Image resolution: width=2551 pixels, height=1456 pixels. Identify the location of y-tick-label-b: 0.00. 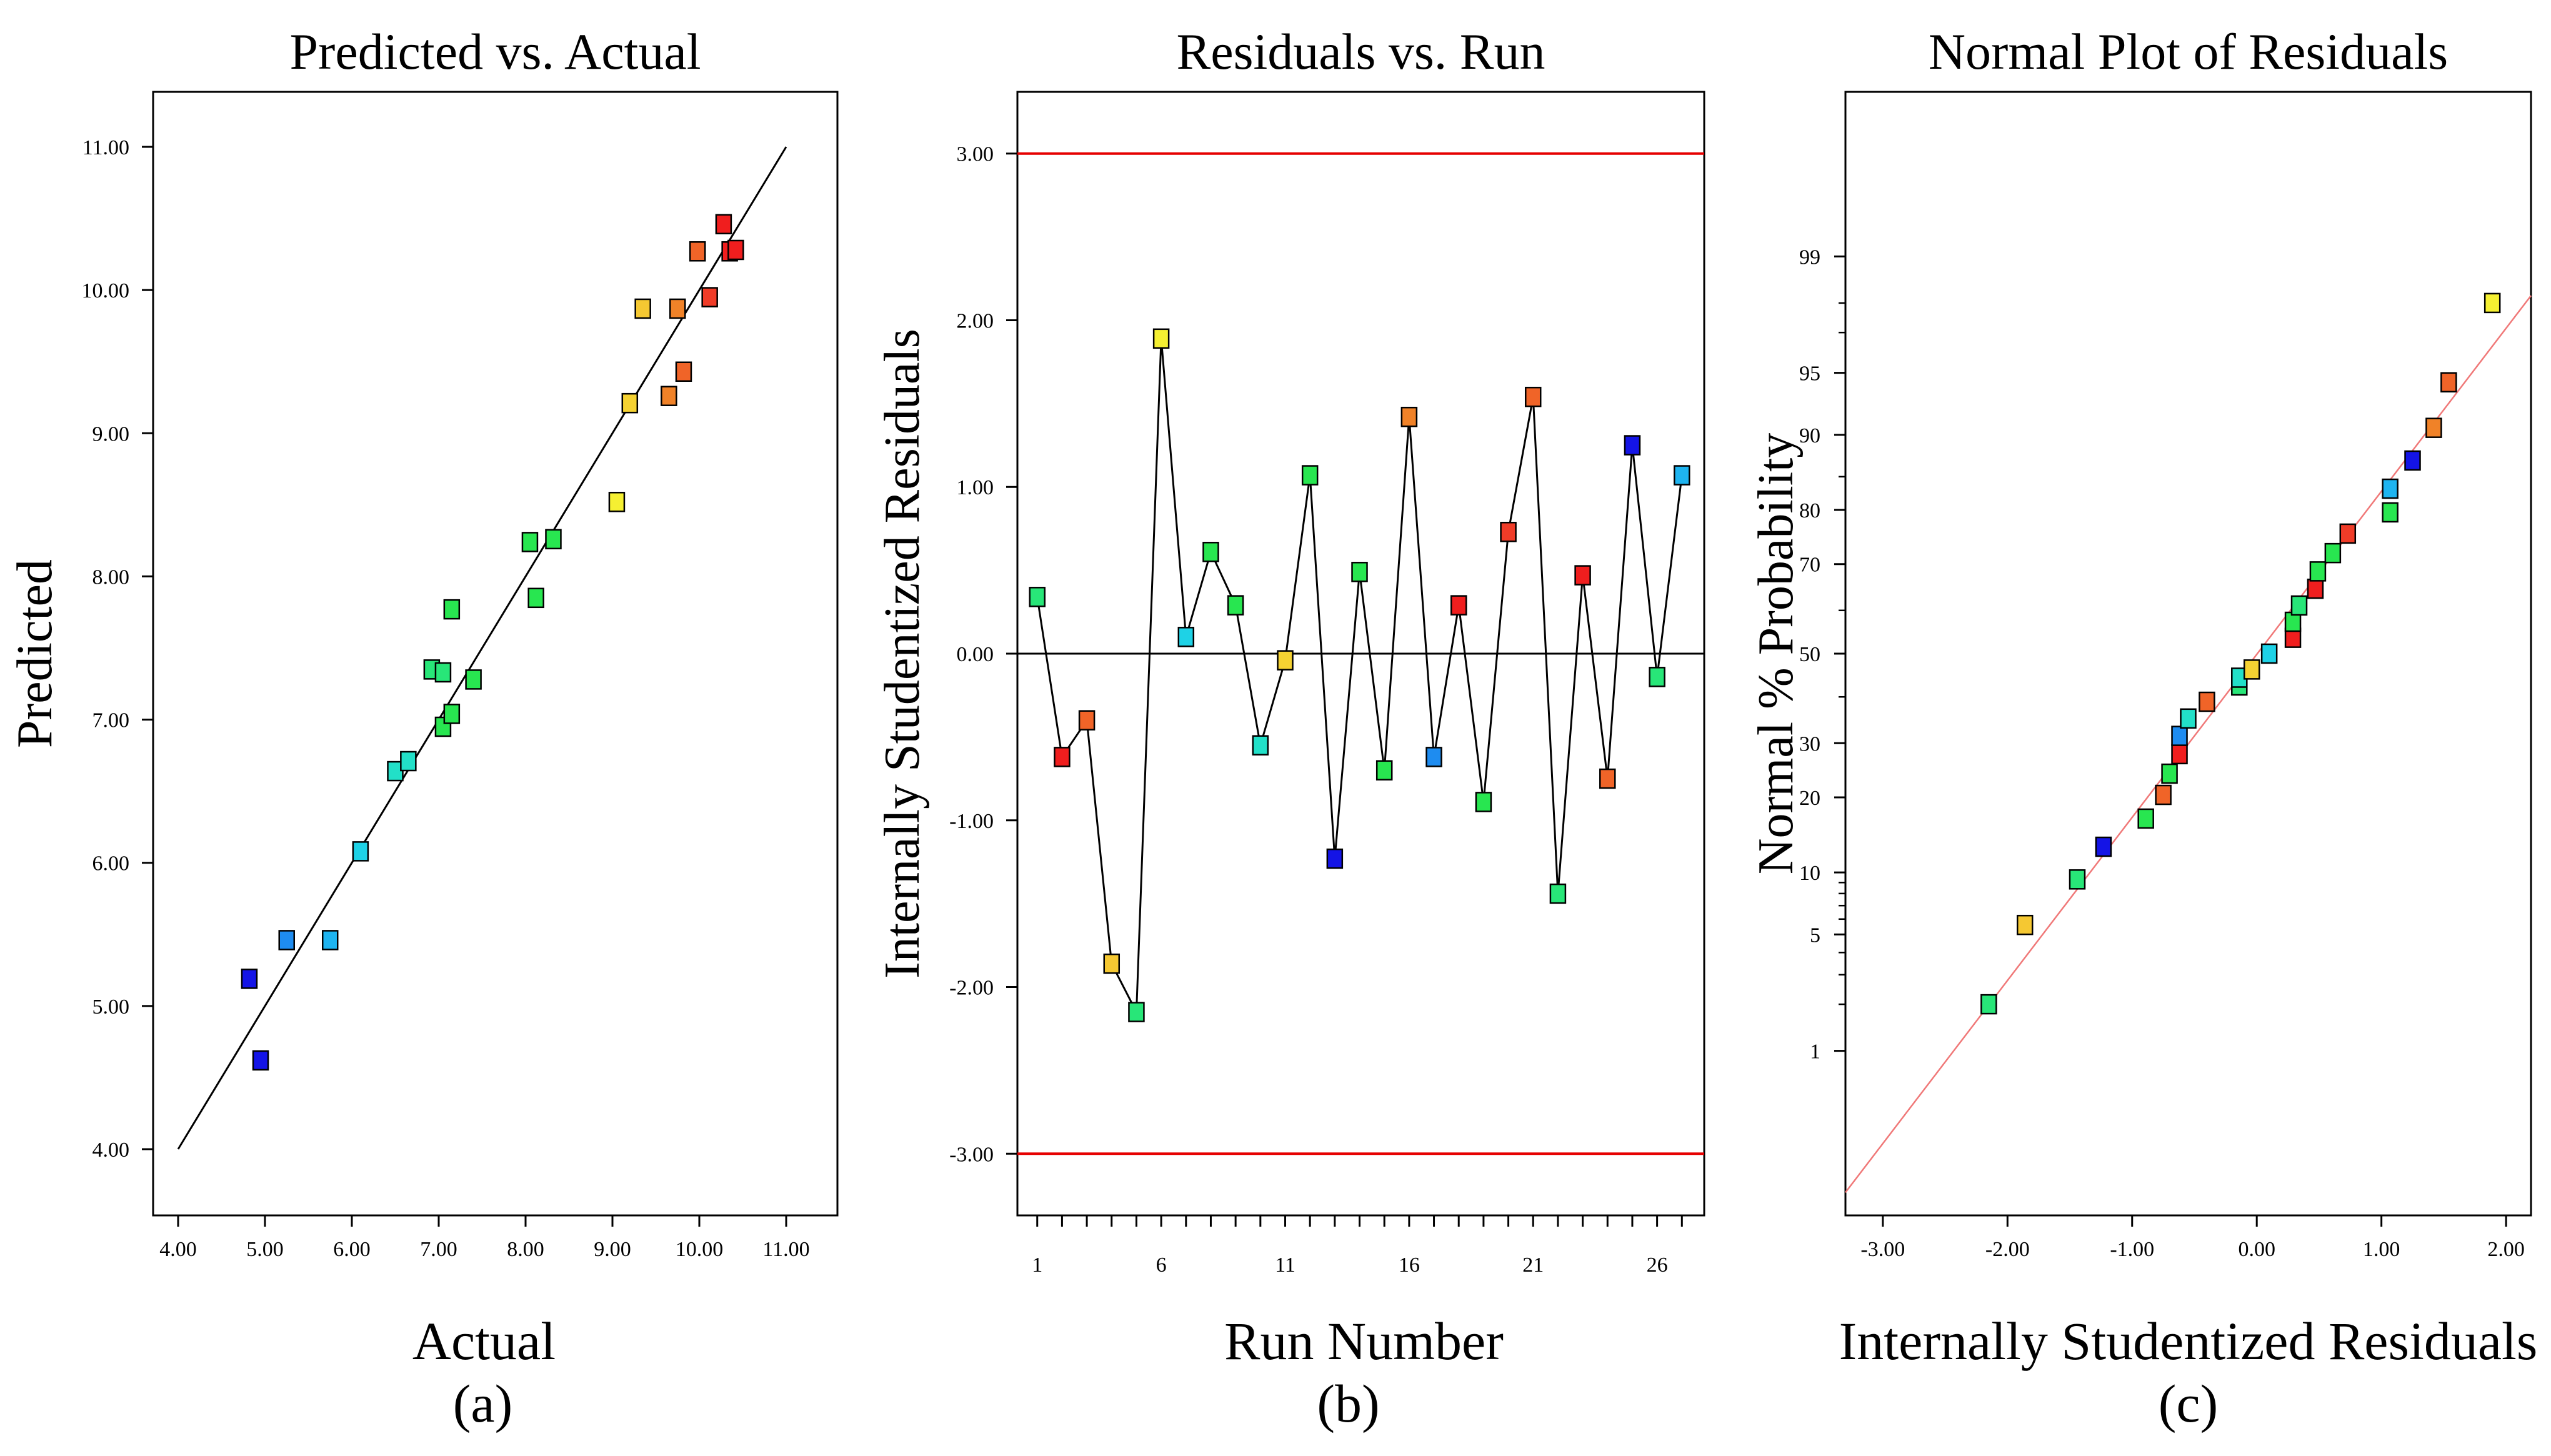
(976, 655).